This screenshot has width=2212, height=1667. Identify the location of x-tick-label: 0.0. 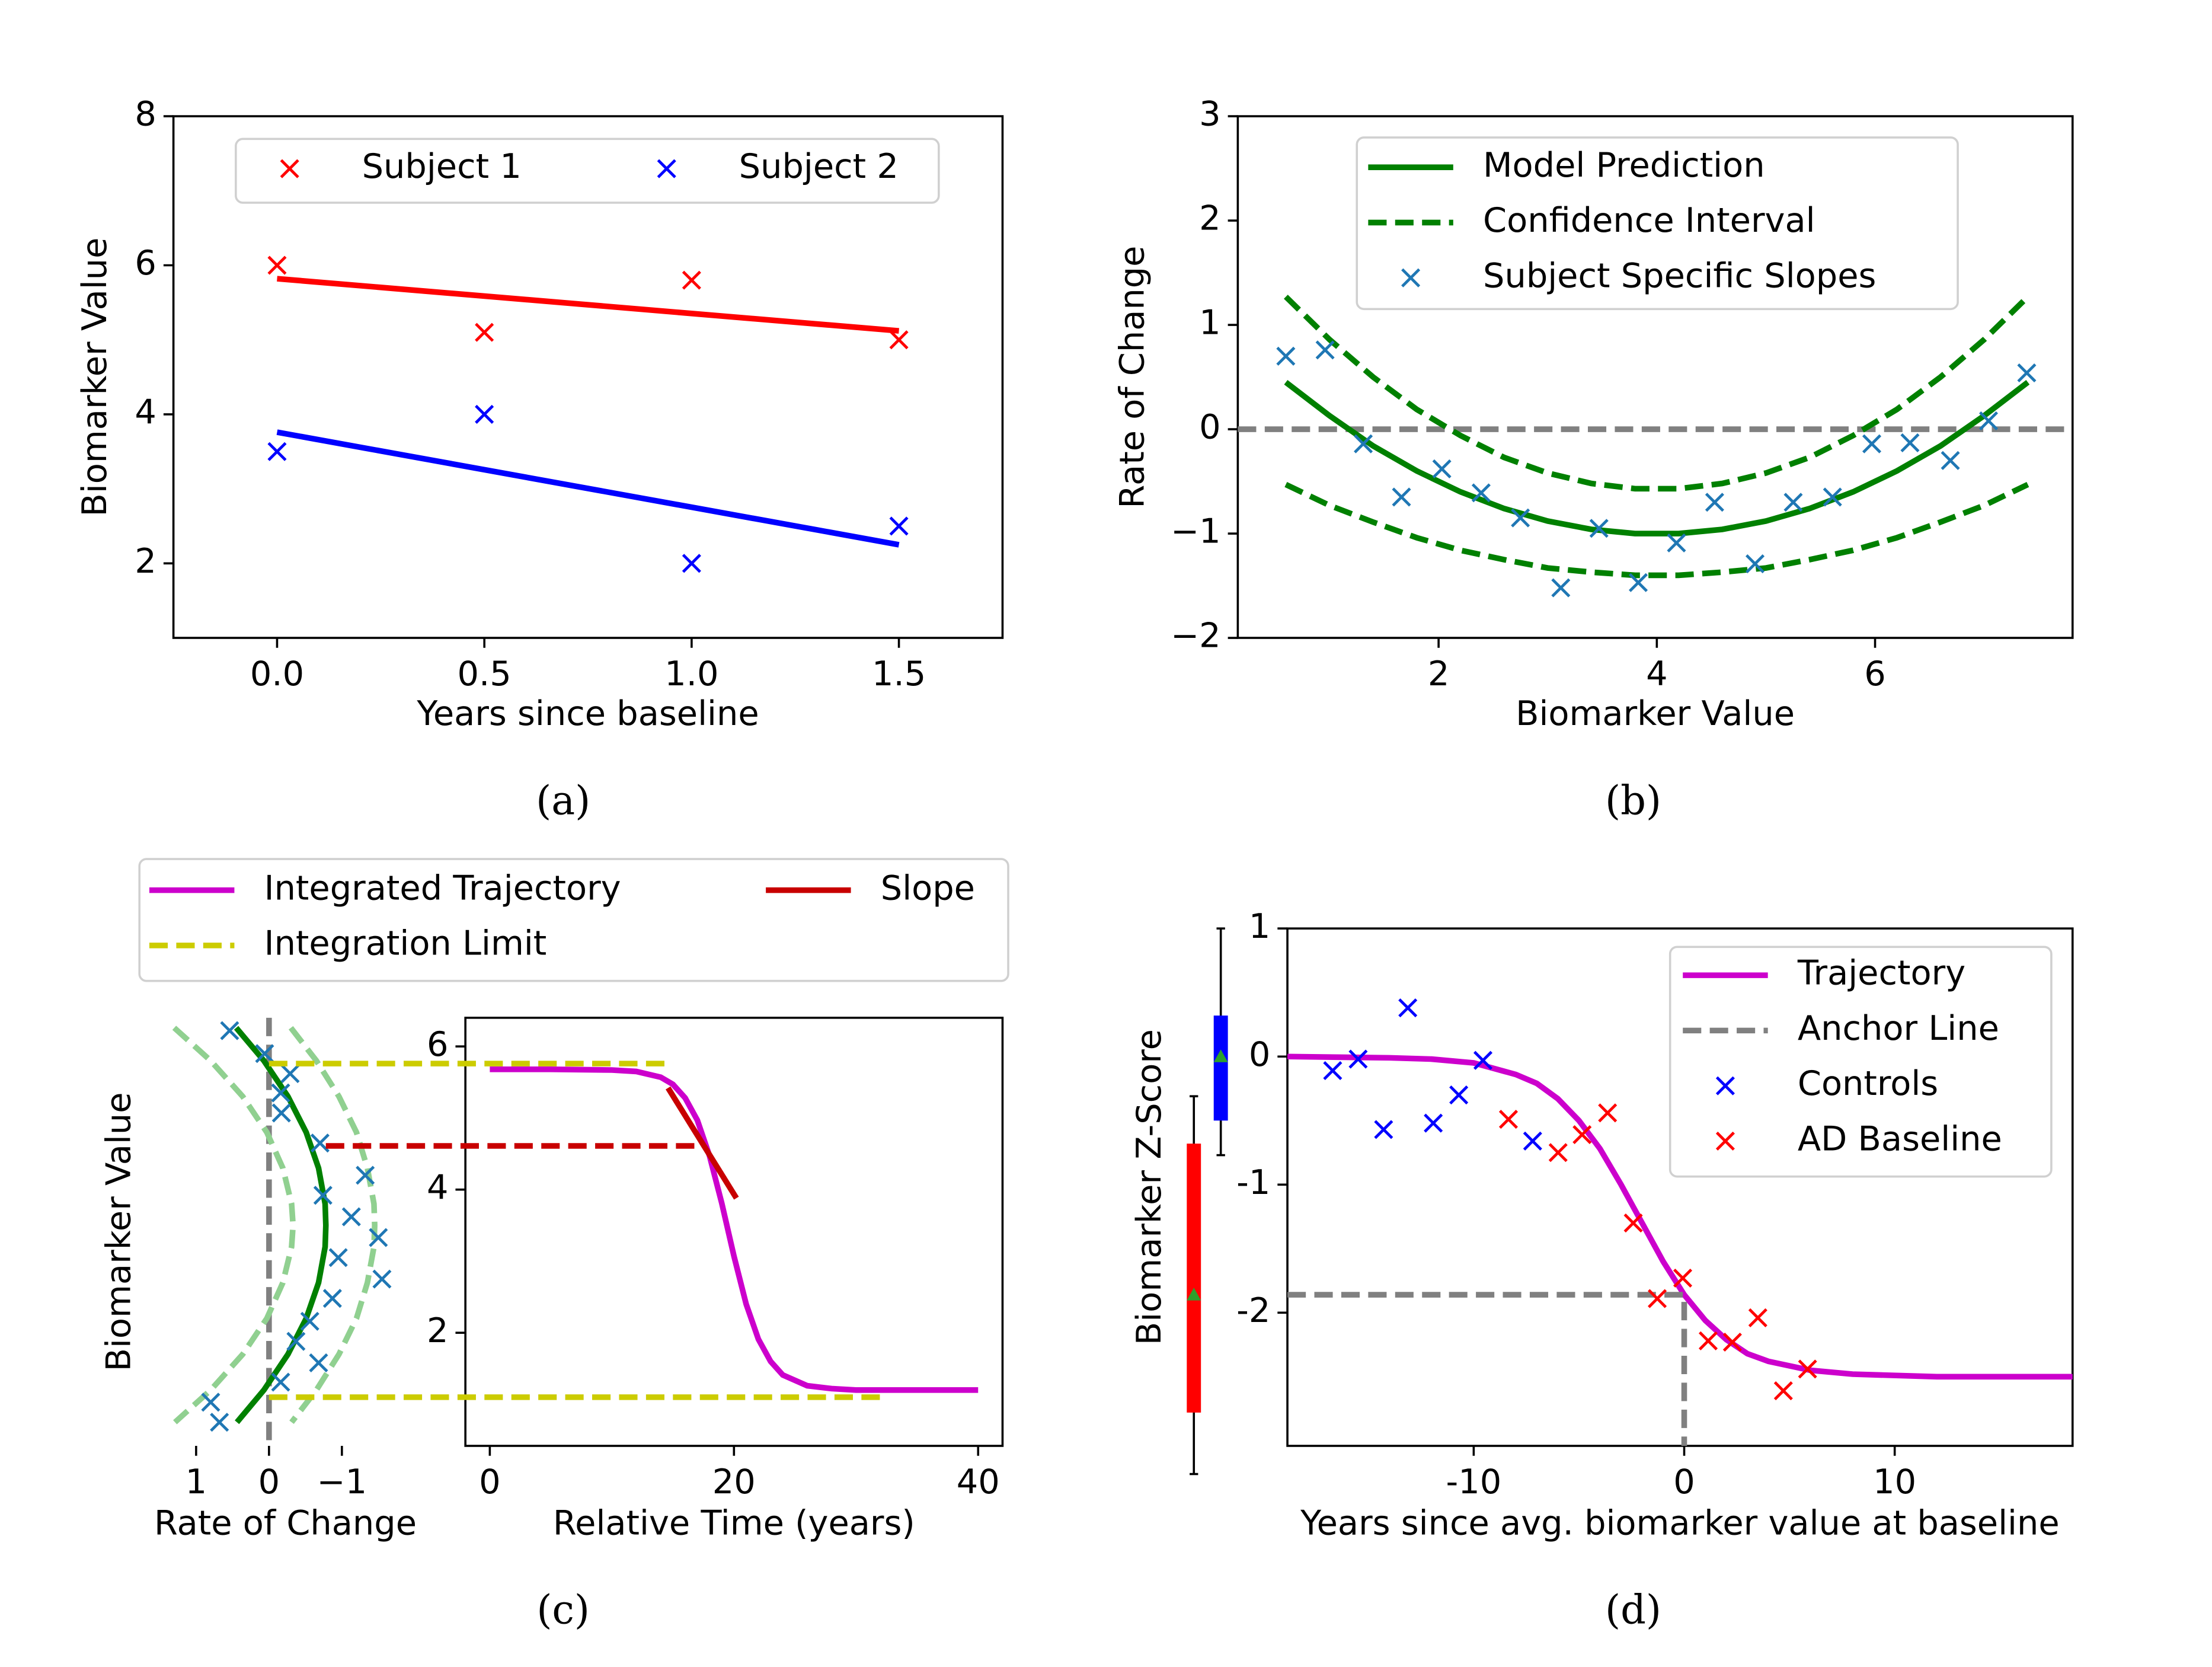
(277, 674).